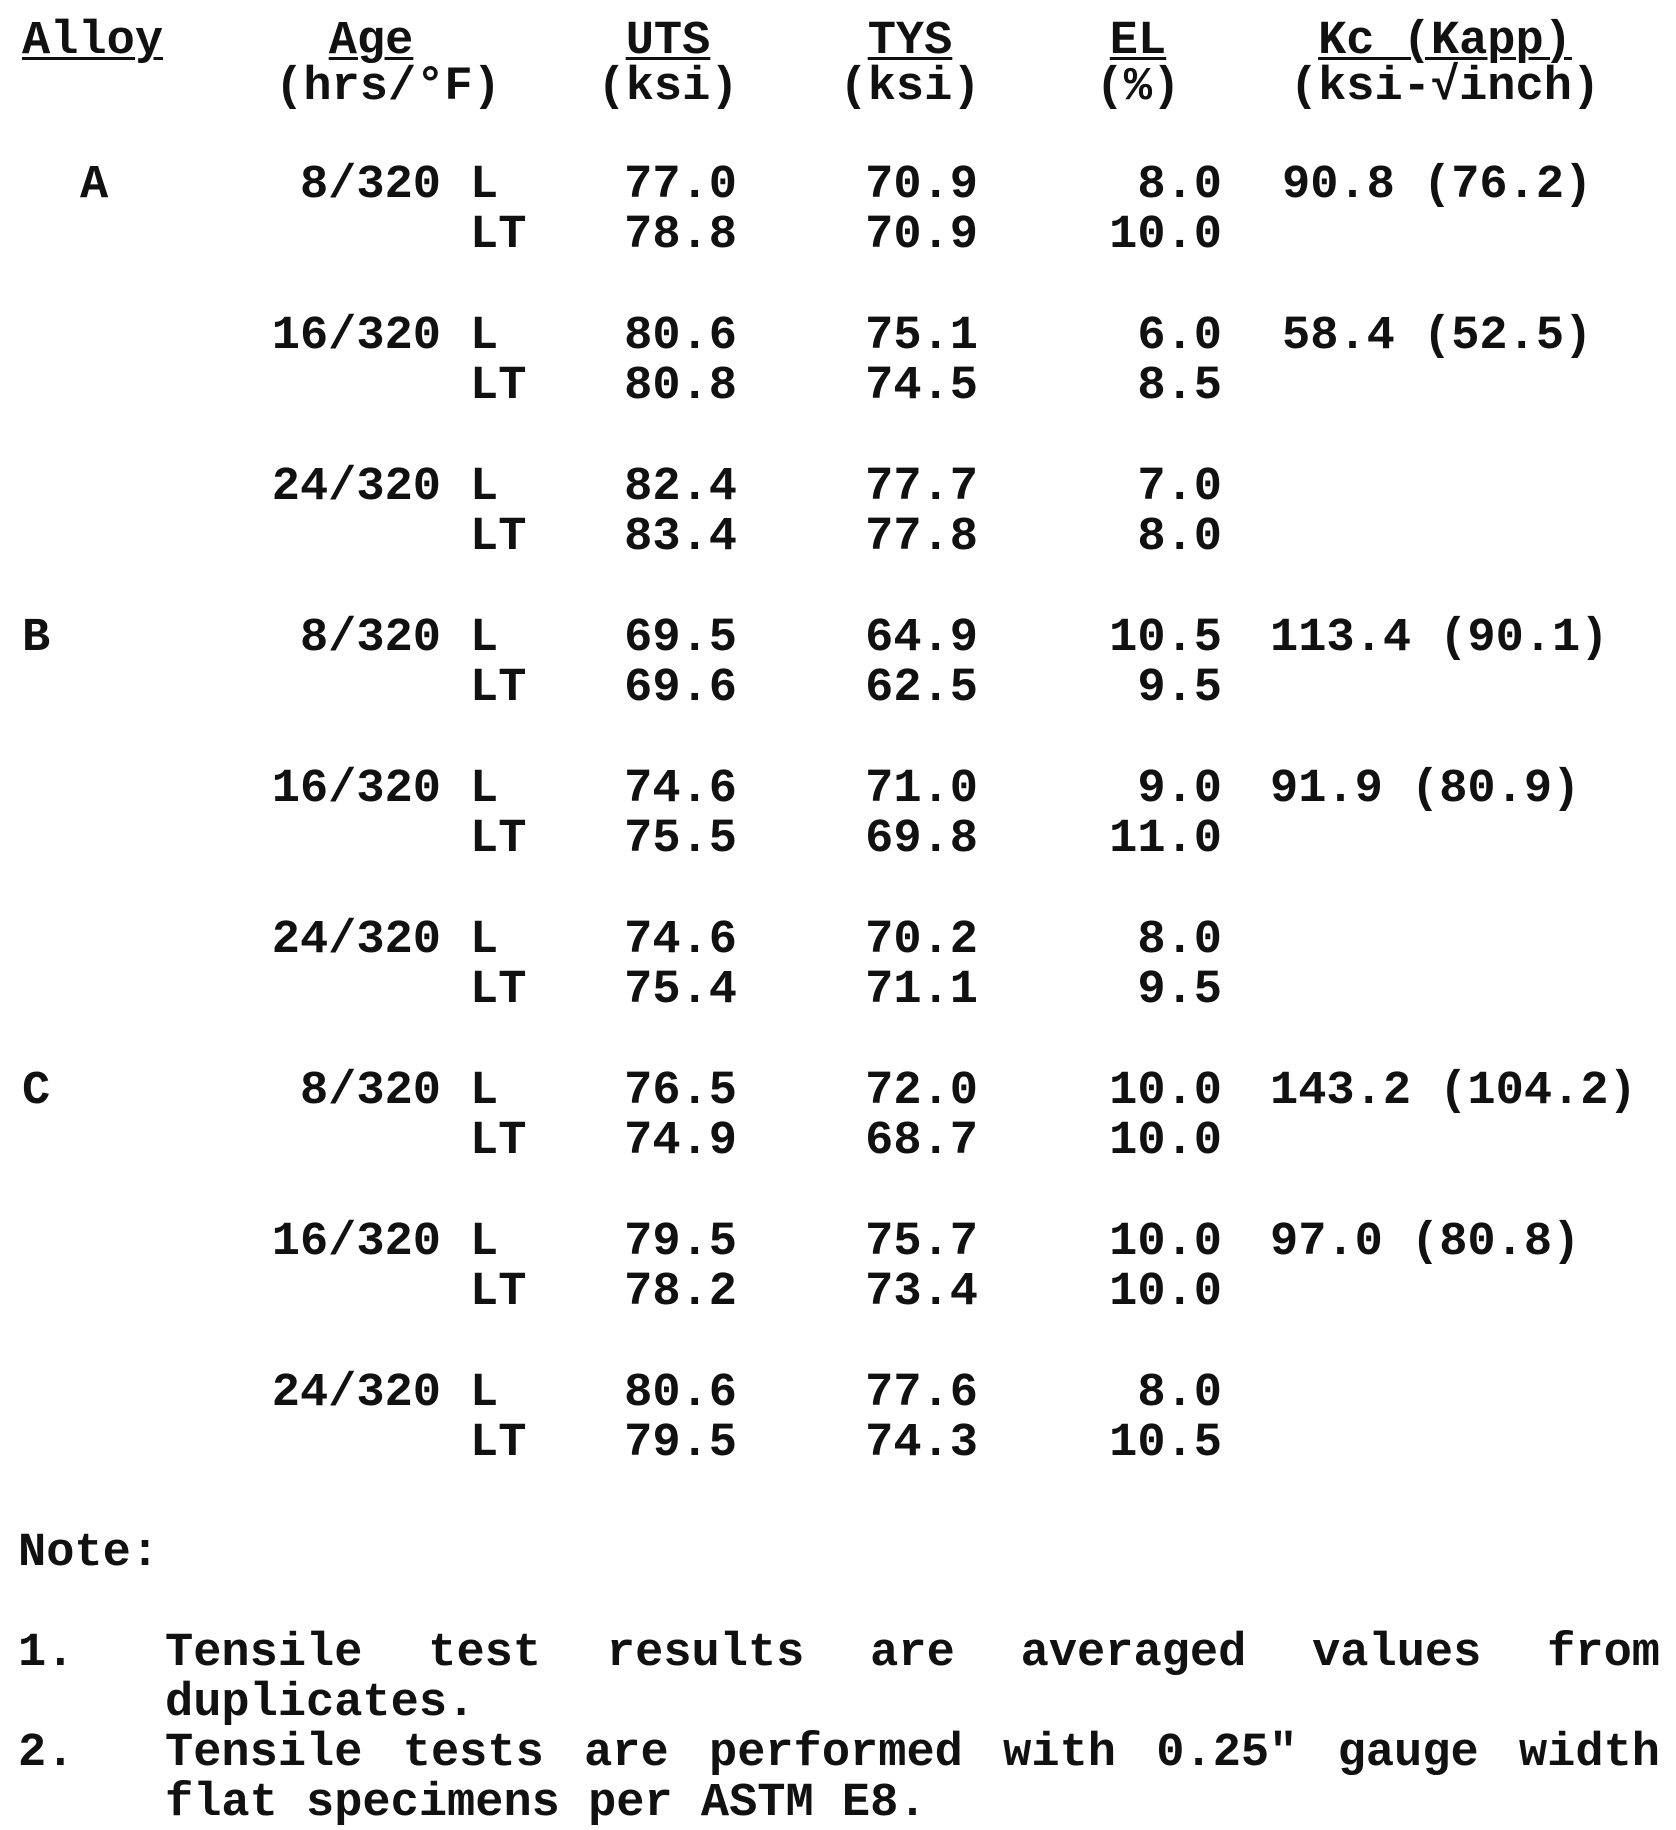 The height and width of the screenshot is (1830, 1676). I want to click on uts-cell: 78.2, so click(680, 1292).